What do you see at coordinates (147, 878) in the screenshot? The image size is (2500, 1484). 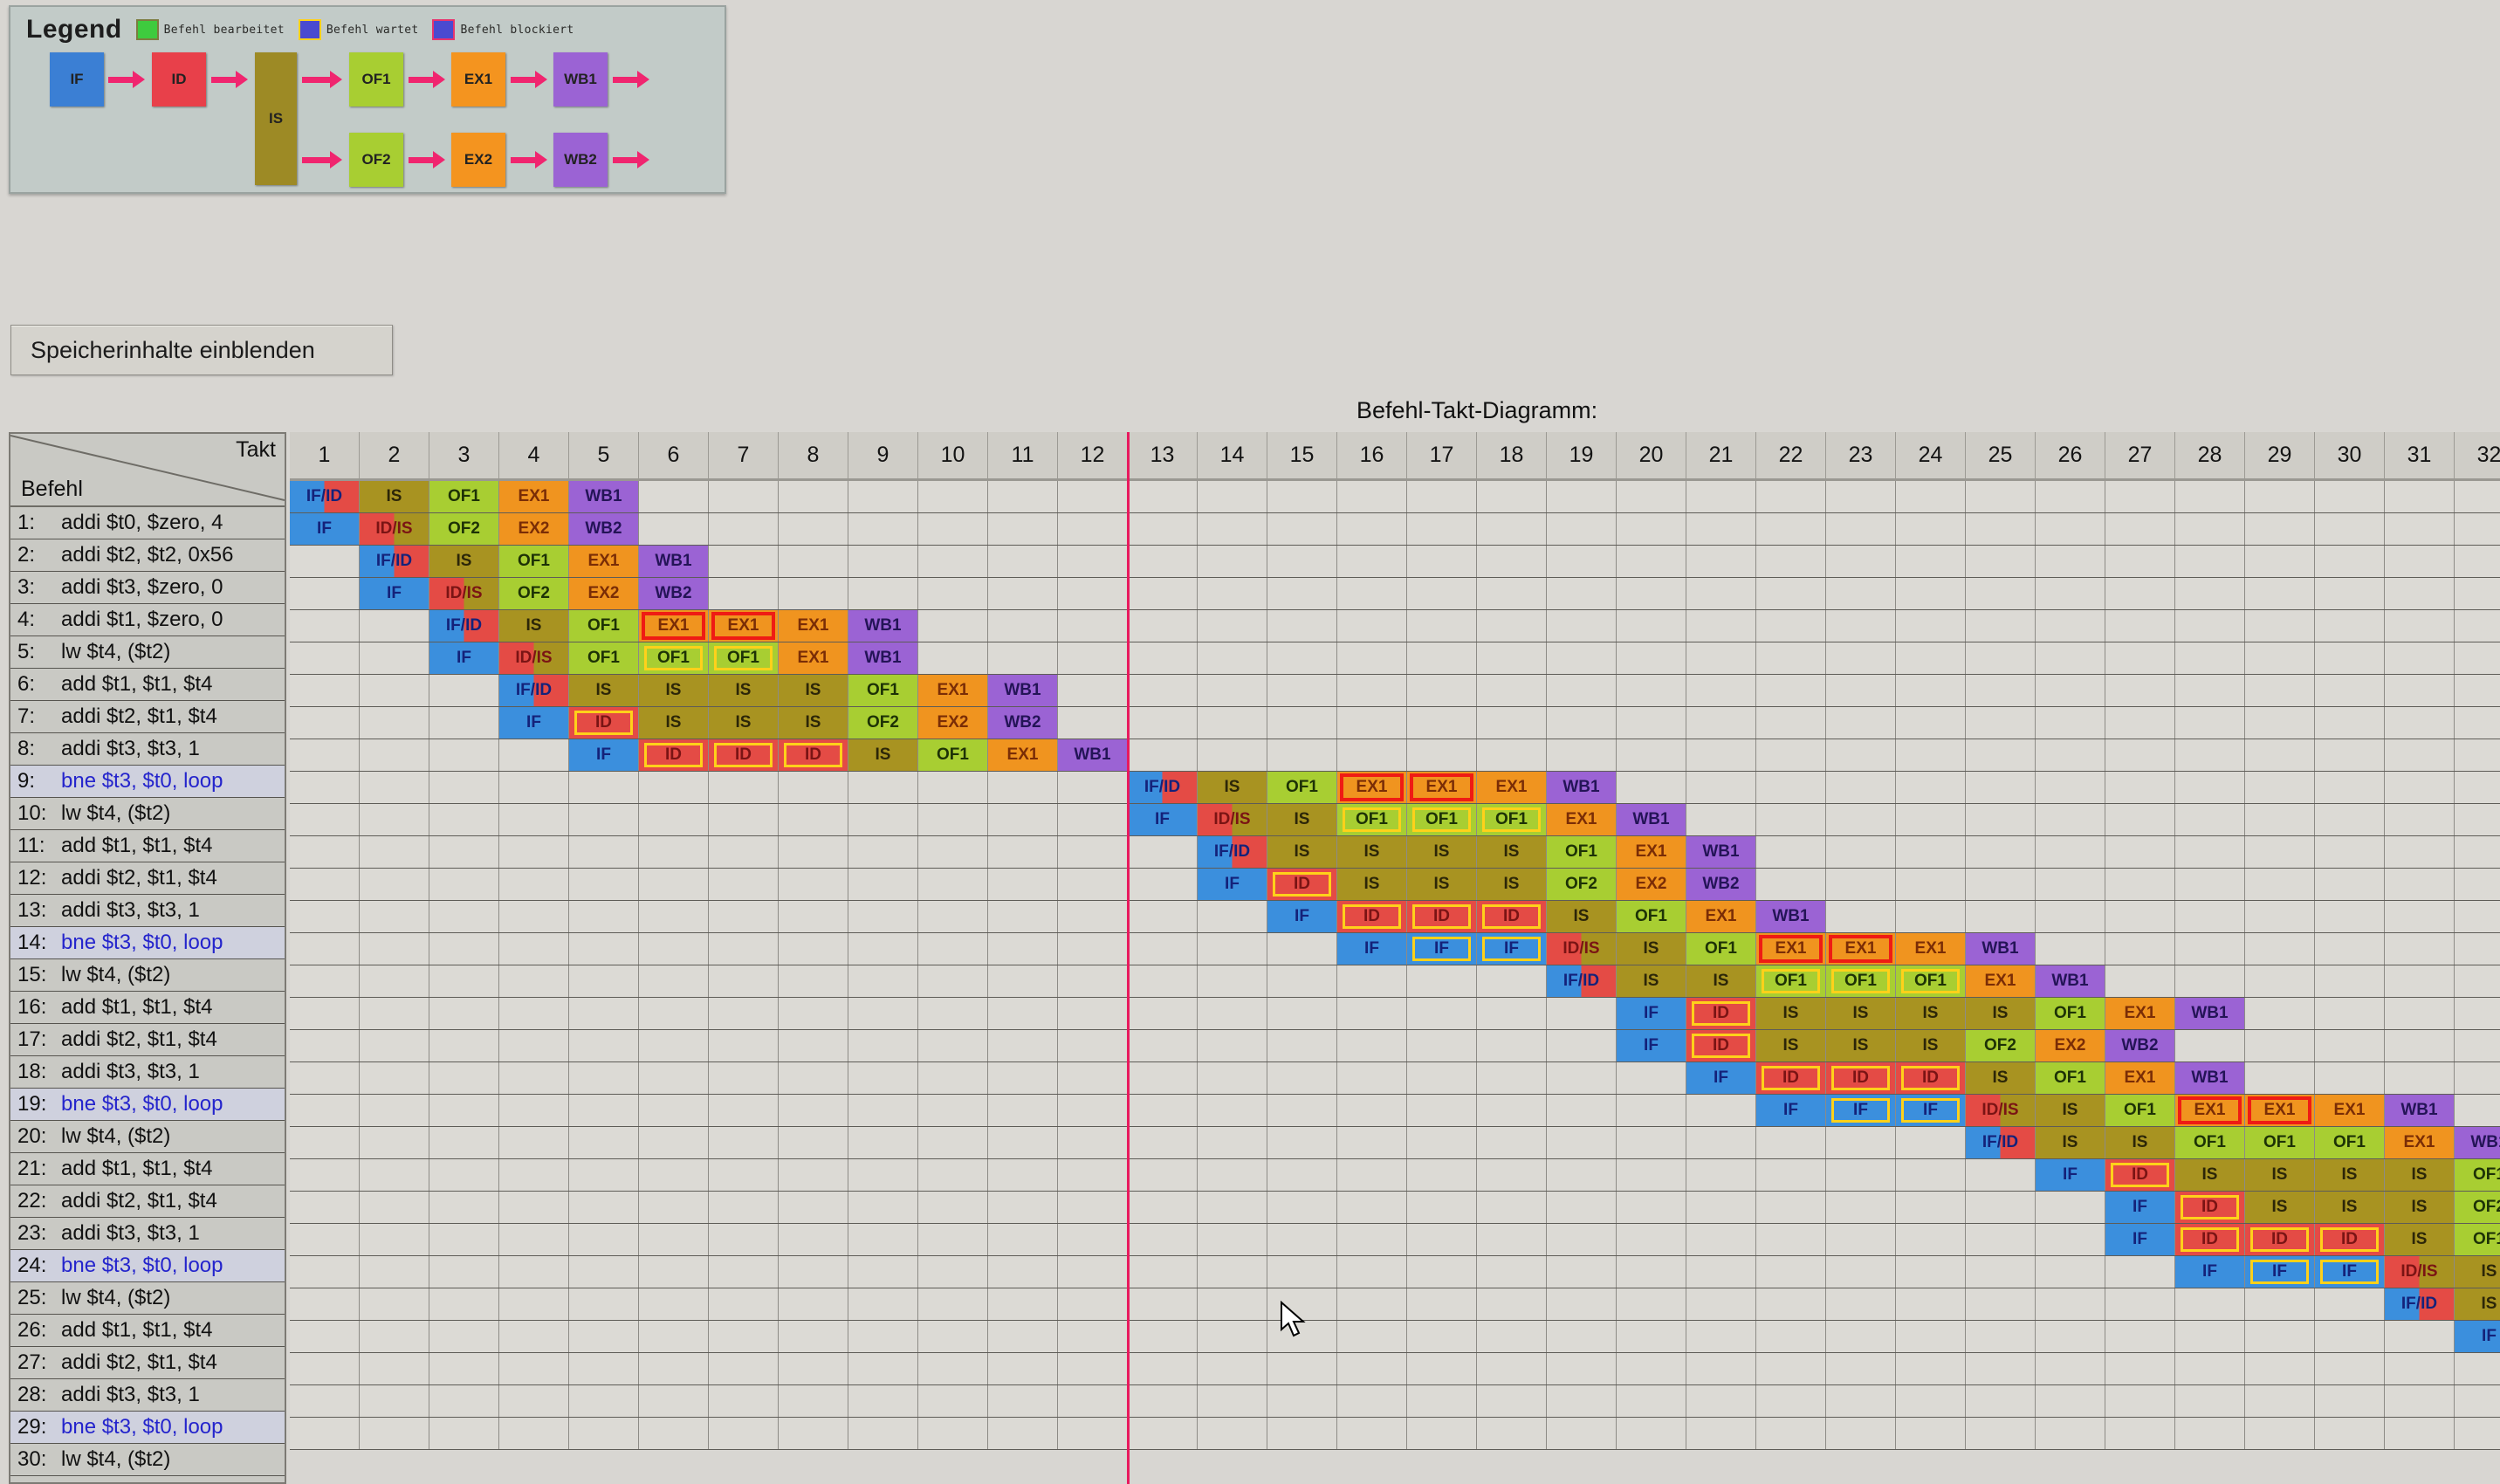 I see `instruction-row: 12: addi $t2, $t1, $t4` at bounding box center [147, 878].